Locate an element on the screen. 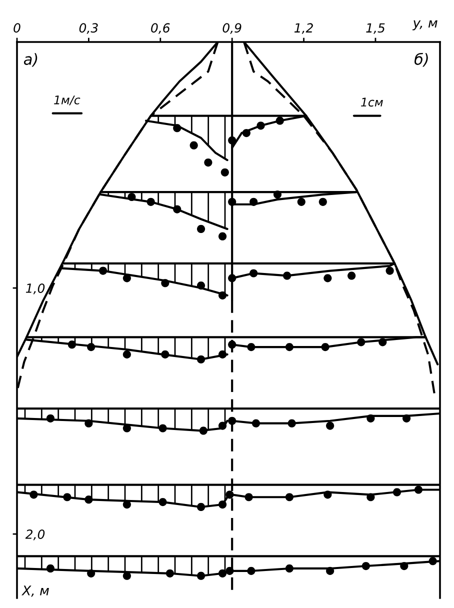 The width and height of the screenshot is (454, 608). y-tick-label: 1,0 is located at coordinates (35, 288).